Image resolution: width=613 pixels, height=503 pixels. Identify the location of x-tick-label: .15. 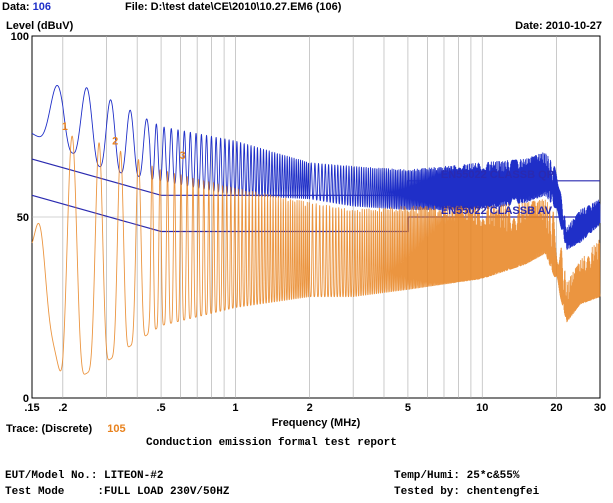
(31, 408).